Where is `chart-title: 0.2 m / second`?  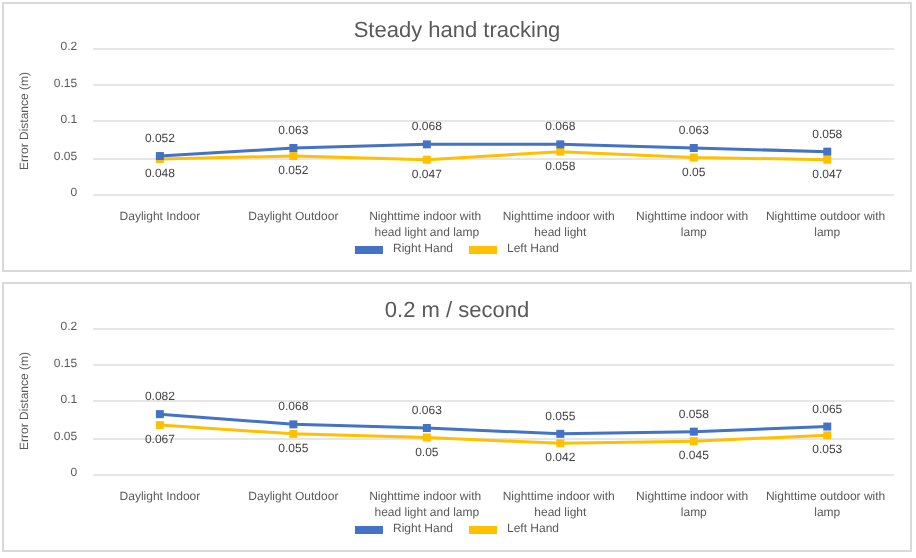
chart-title: 0.2 m / second is located at coordinates (457, 311).